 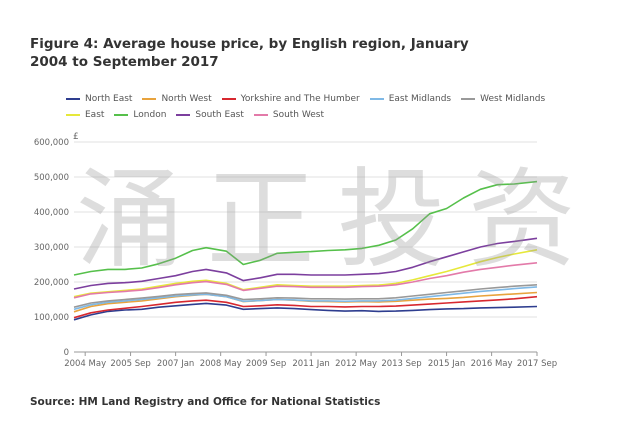 I want to click on y-axis-unit-label: £, so click(x=76, y=137).